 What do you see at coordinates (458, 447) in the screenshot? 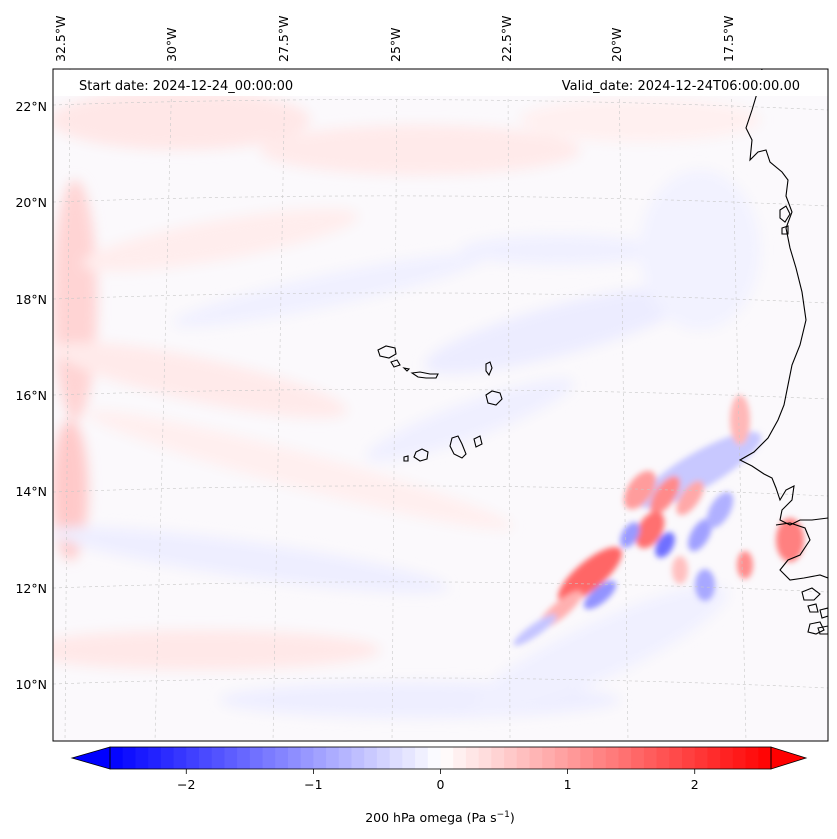
I see `island-santiago` at bounding box center [458, 447].